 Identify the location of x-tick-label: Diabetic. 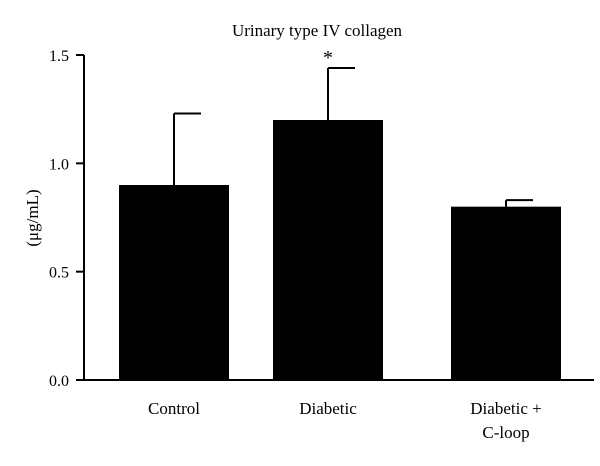
(328, 408).